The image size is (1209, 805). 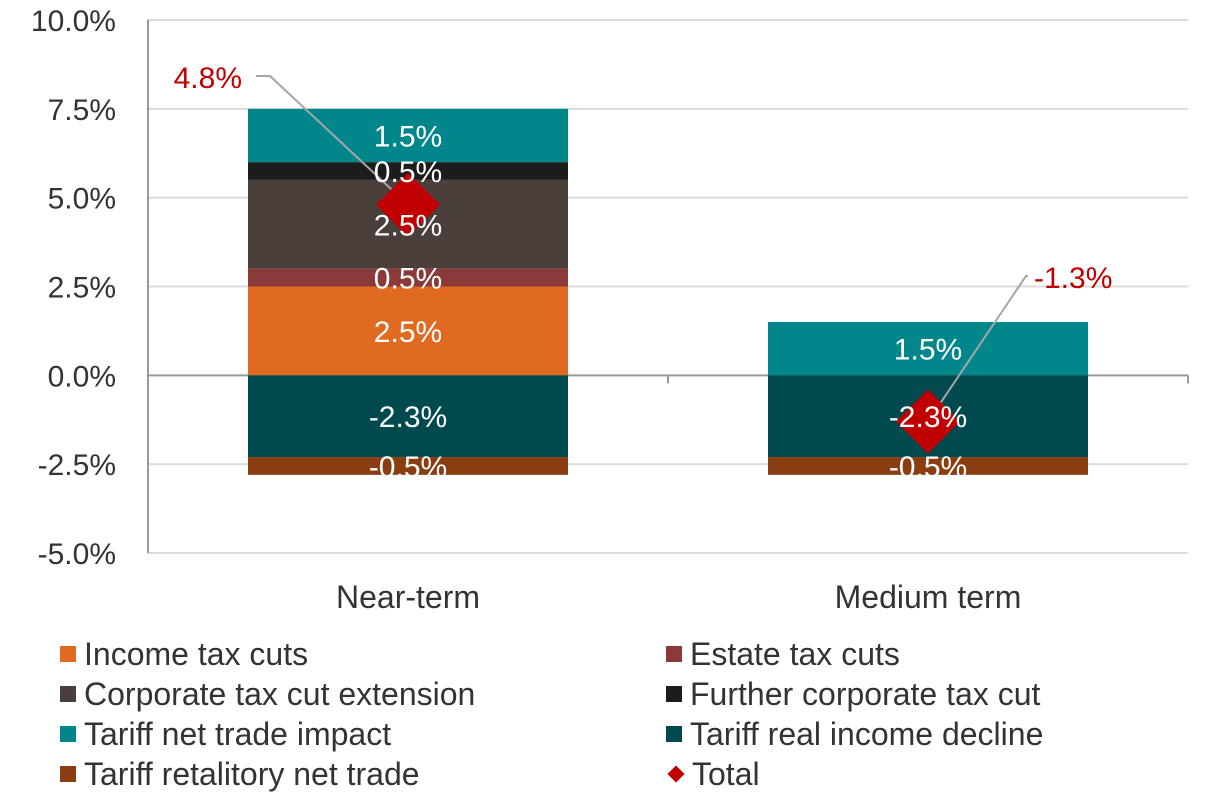 I want to click on bar-segment-tariff-real-income-decline, so click(x=408, y=416).